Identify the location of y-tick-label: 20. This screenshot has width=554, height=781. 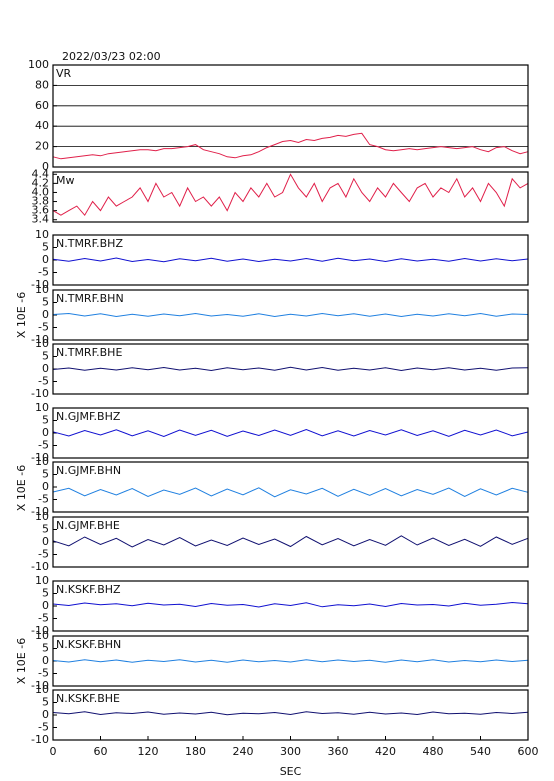
(42, 146).